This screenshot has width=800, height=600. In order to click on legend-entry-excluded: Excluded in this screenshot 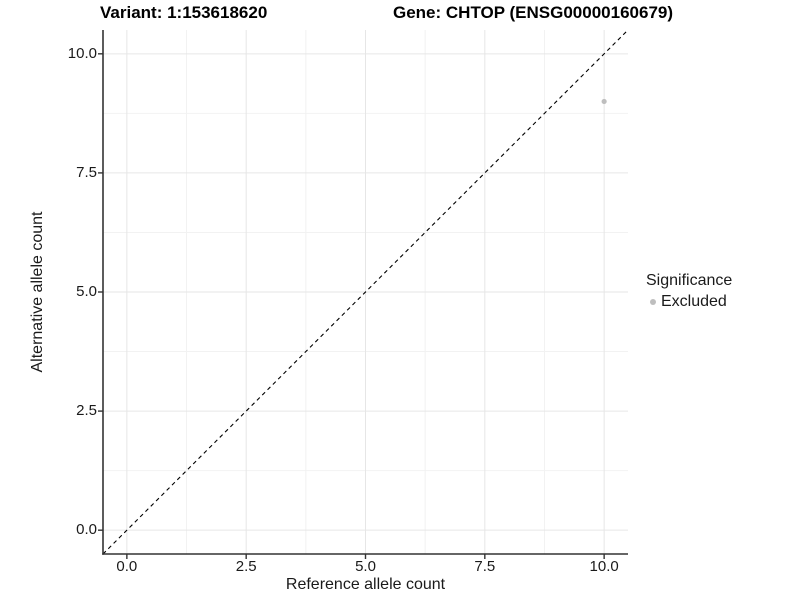, I will do `click(689, 302)`.